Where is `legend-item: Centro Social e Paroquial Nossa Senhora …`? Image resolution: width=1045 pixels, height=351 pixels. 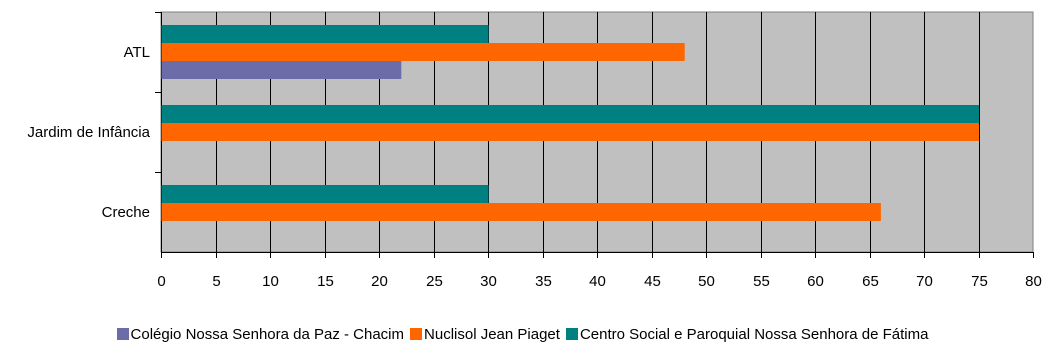 legend-item: Centro Social e Paroquial Nossa Senhora … is located at coordinates (747, 334).